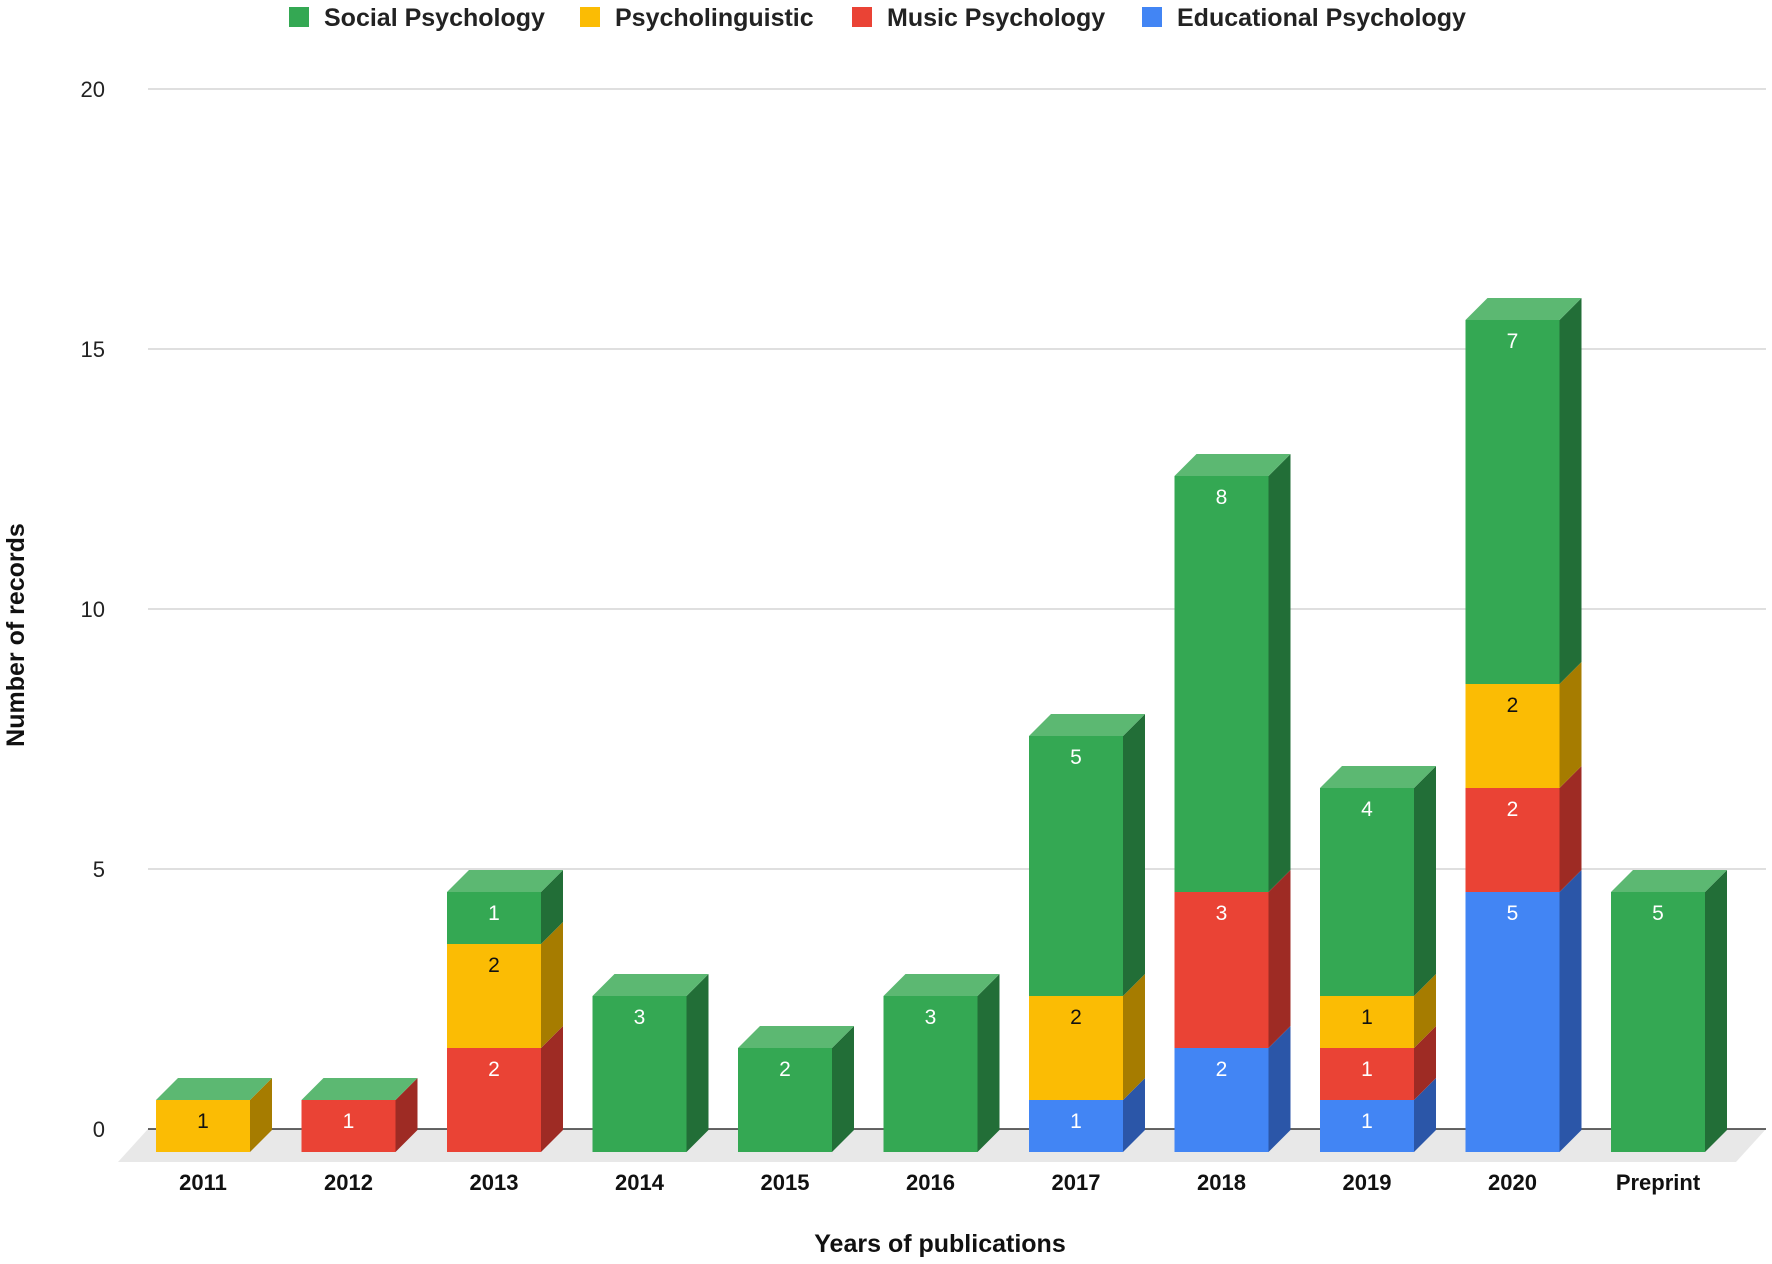 The height and width of the screenshot is (1264, 1772). What do you see at coordinates (1367, 809) in the screenshot?
I see `data-label: 4` at bounding box center [1367, 809].